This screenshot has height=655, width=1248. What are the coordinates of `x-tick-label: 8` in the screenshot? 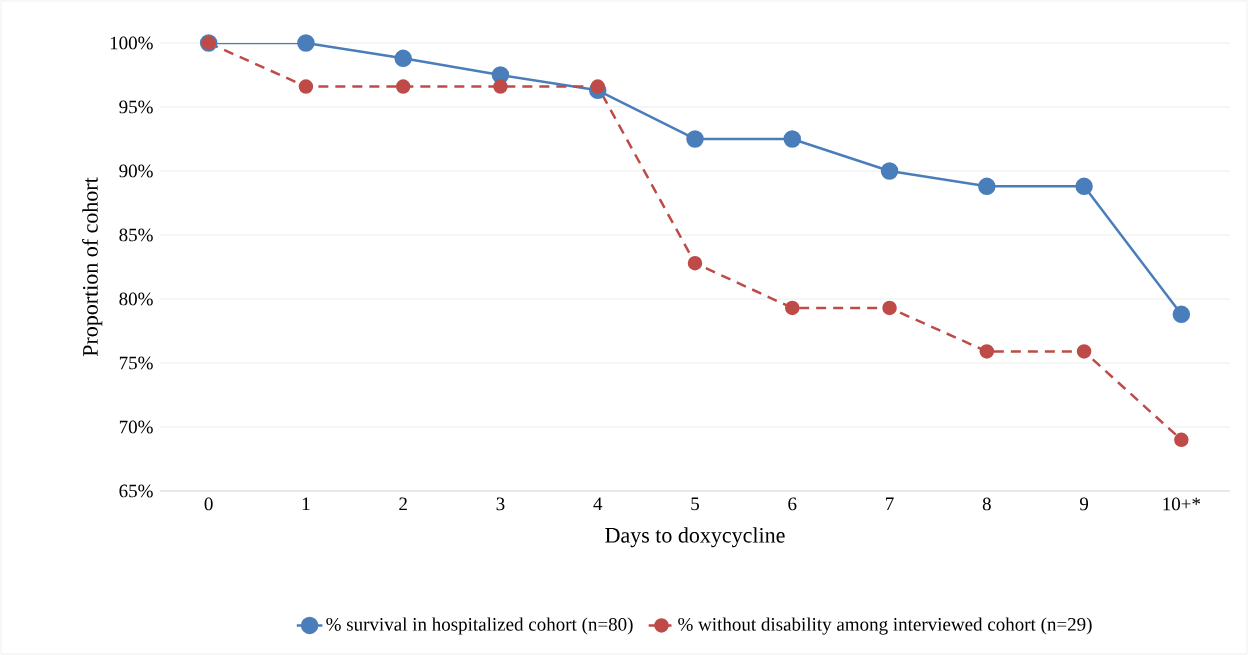 It's located at (986, 504).